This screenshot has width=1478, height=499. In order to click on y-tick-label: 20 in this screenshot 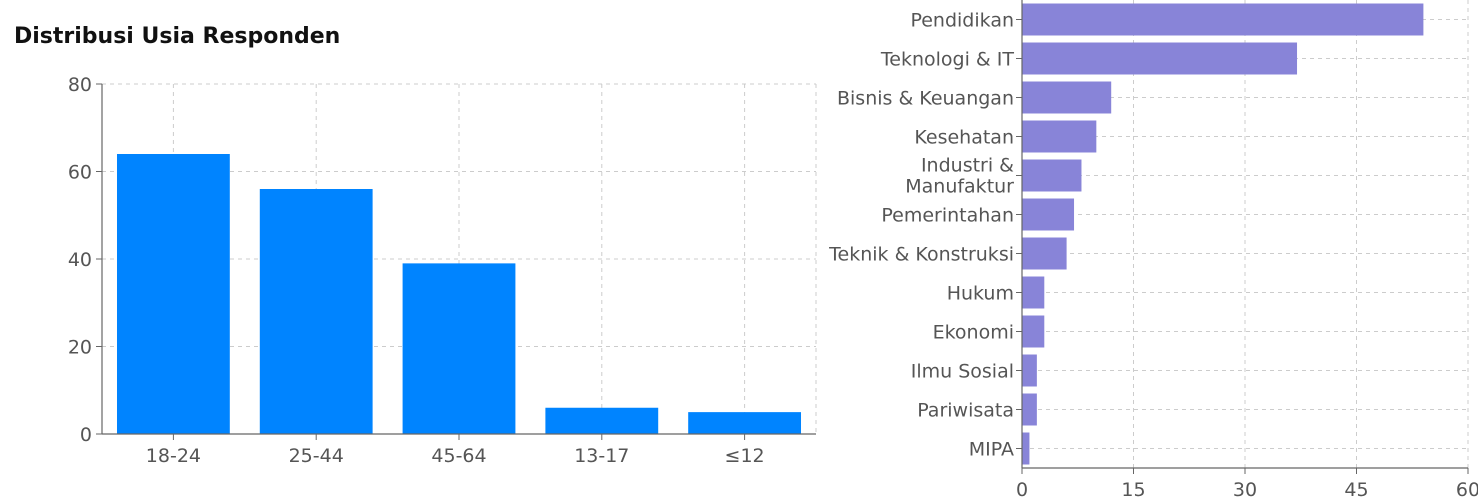, I will do `click(80, 348)`.